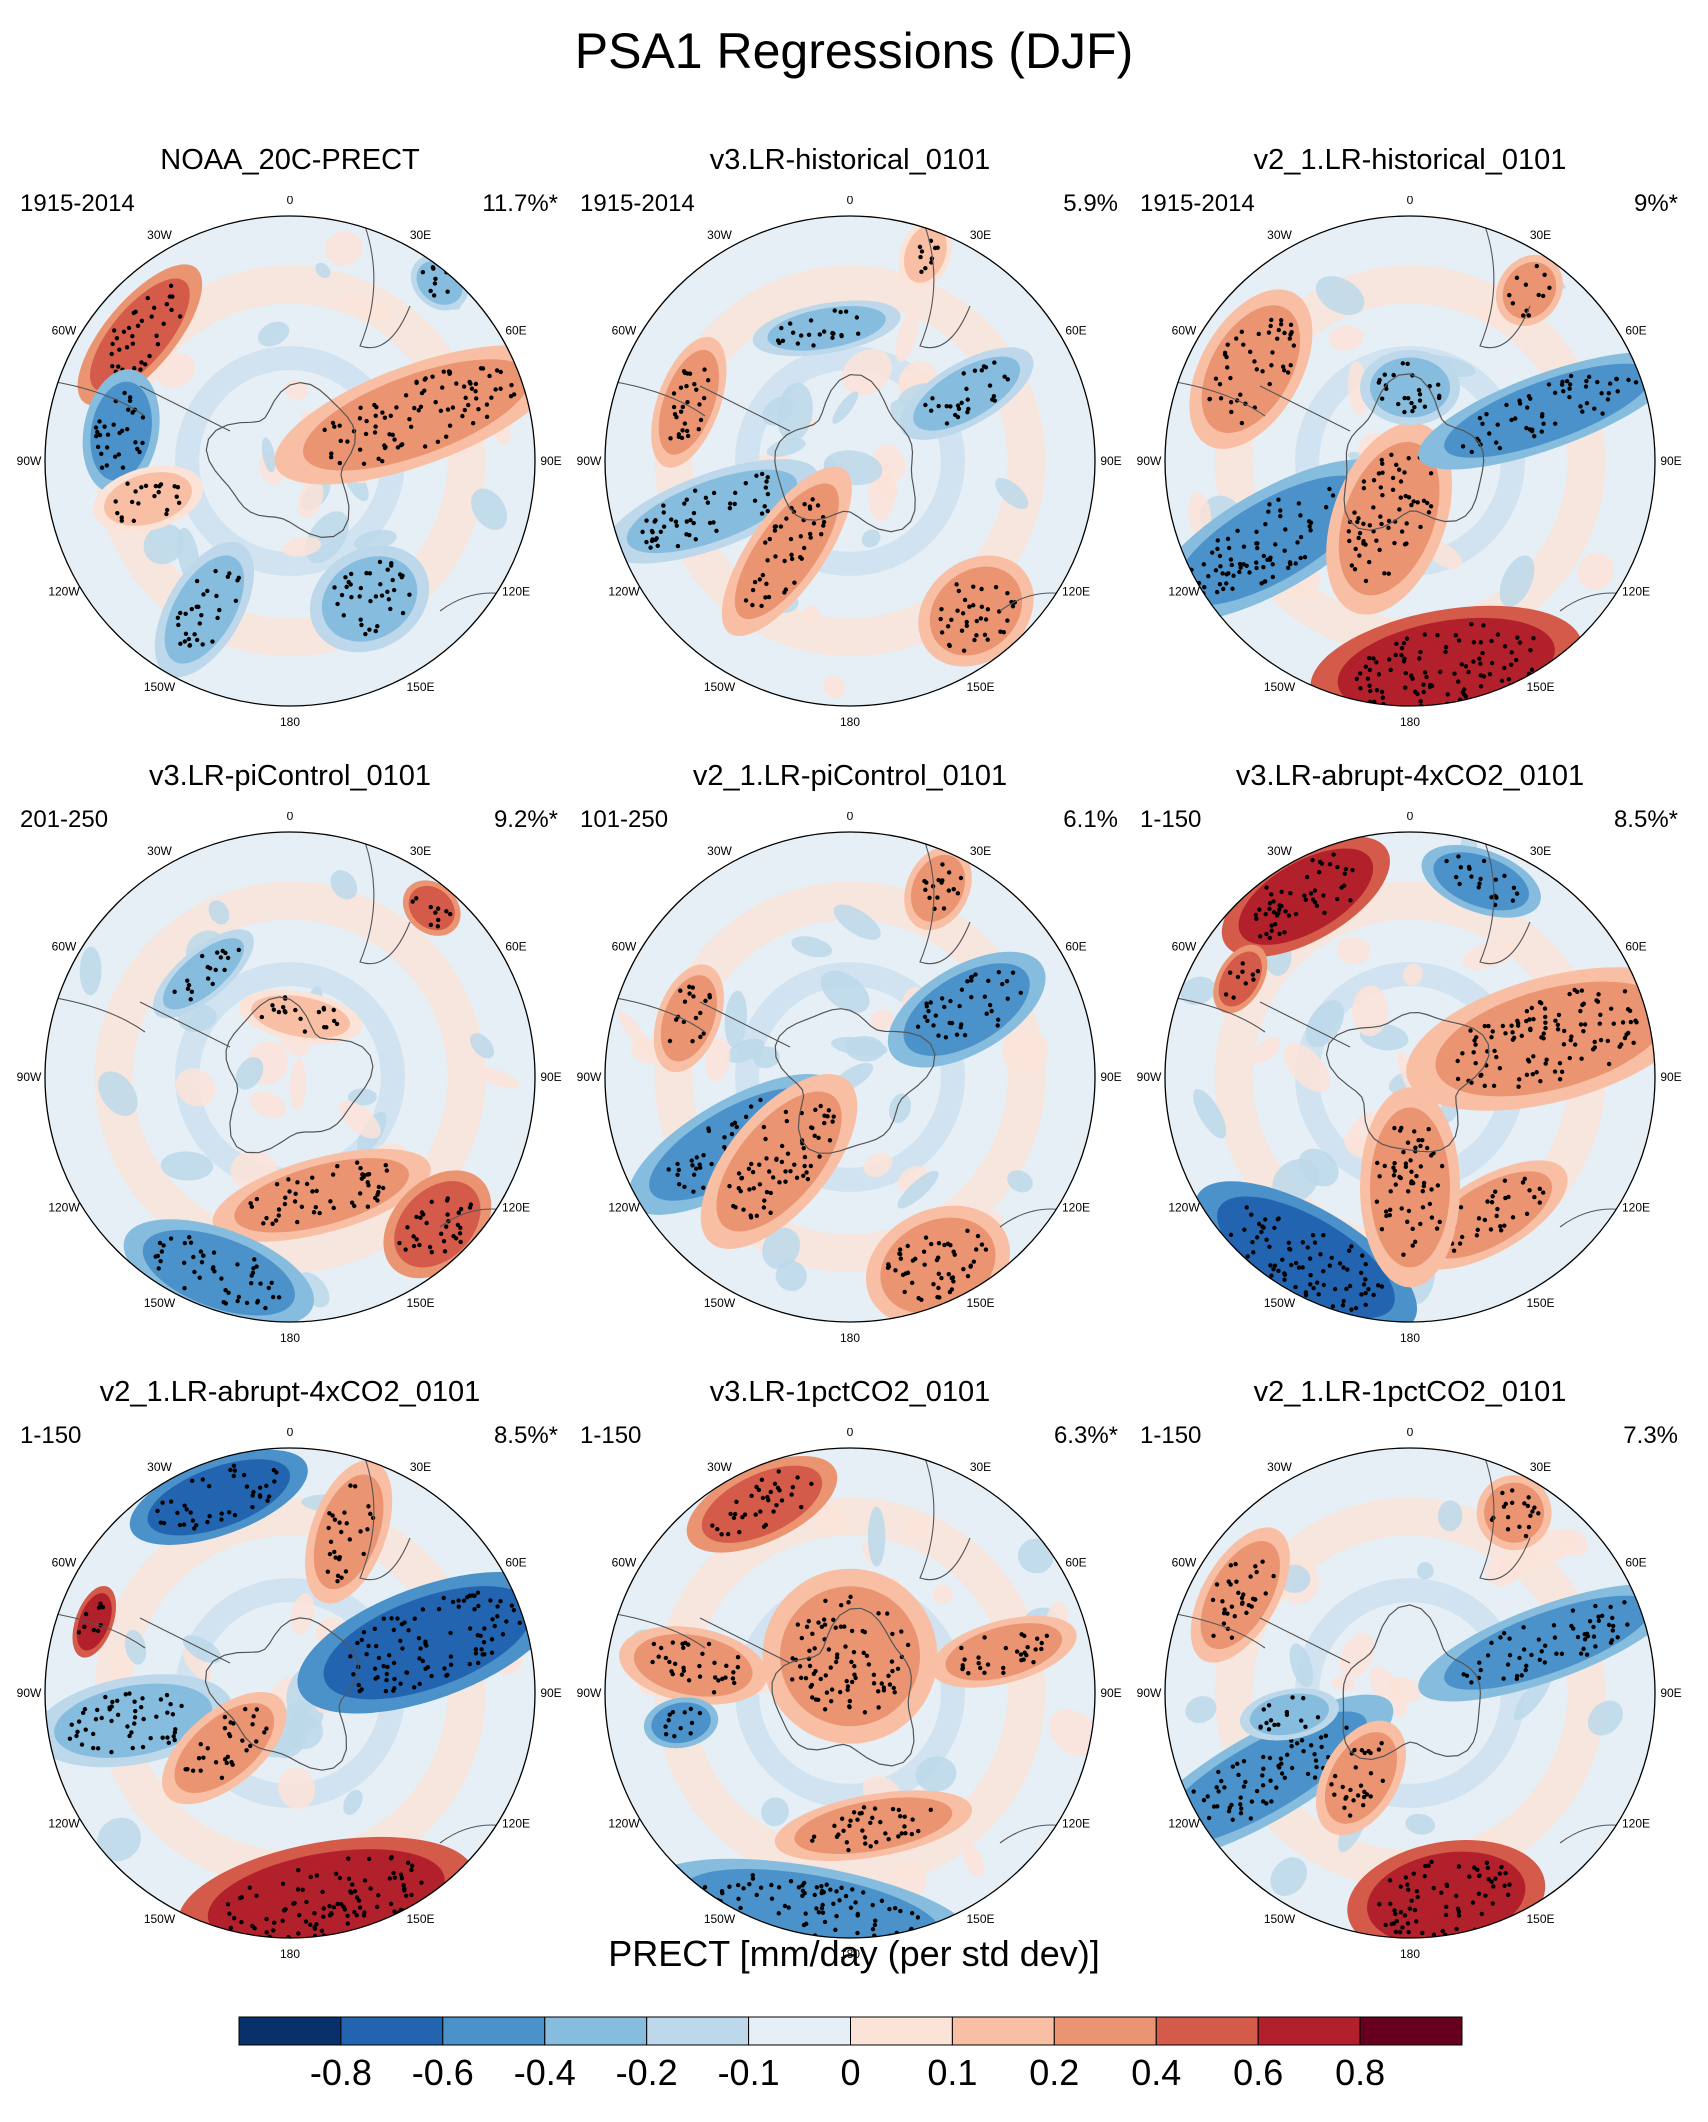  What do you see at coordinates (525, 819) in the screenshot?
I see `panel-variance-percent: 9.2%*` at bounding box center [525, 819].